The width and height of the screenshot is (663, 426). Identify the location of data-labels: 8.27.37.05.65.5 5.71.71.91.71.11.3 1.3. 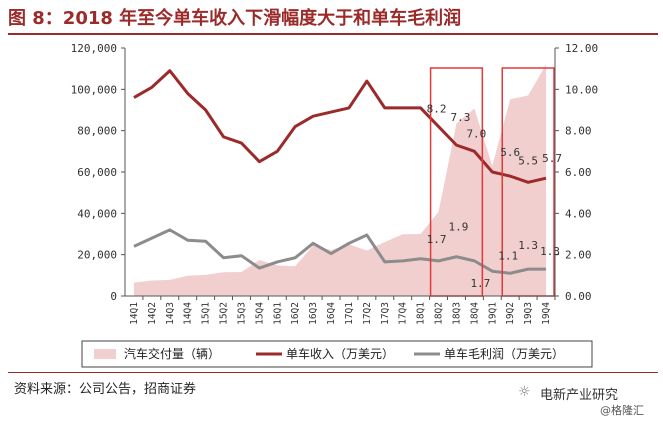
(494, 196).